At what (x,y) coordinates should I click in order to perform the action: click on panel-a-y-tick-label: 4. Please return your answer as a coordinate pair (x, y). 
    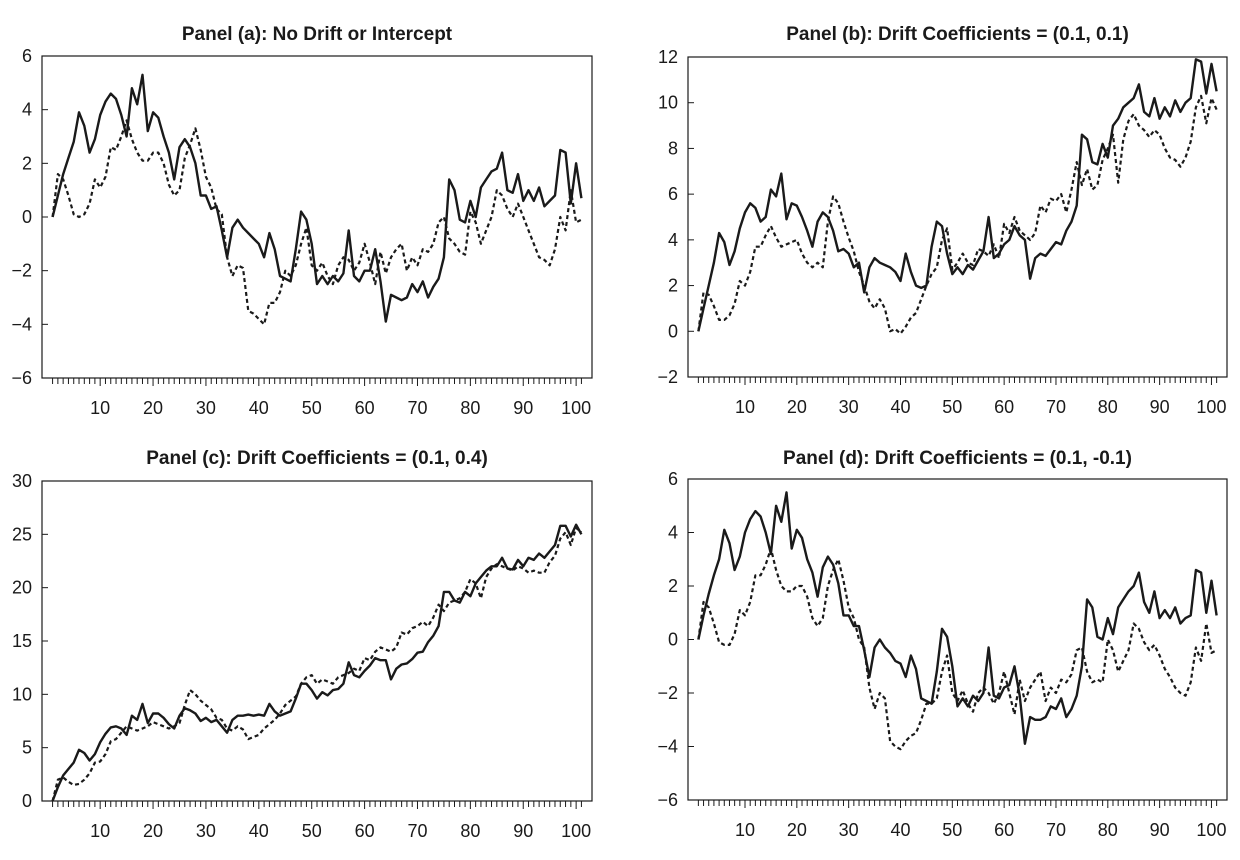
    Looking at the image, I should click on (27, 110).